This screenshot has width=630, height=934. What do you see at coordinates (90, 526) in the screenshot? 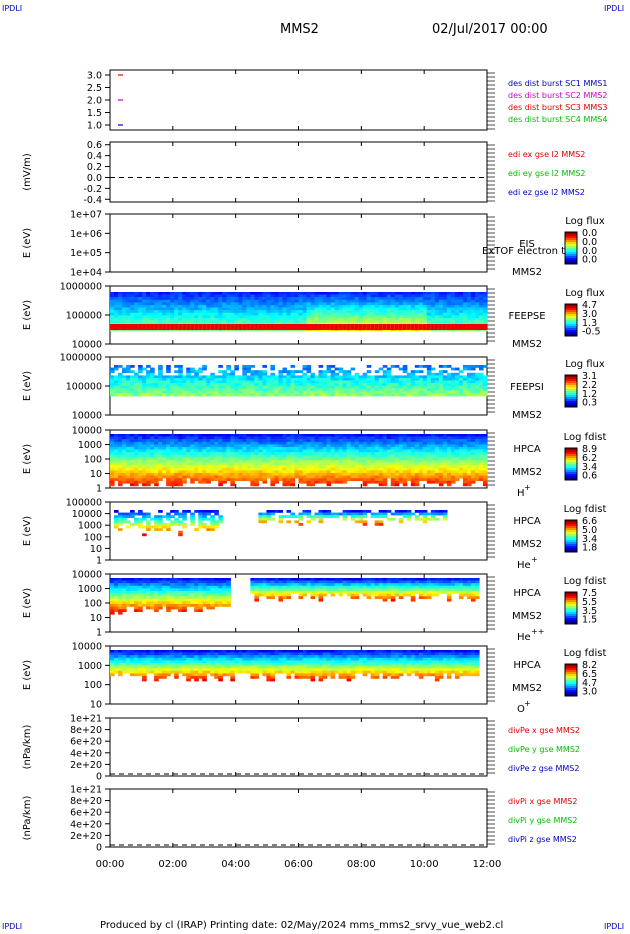
I see `y-tick-label-hpca_he: 1000` at bounding box center [90, 526].